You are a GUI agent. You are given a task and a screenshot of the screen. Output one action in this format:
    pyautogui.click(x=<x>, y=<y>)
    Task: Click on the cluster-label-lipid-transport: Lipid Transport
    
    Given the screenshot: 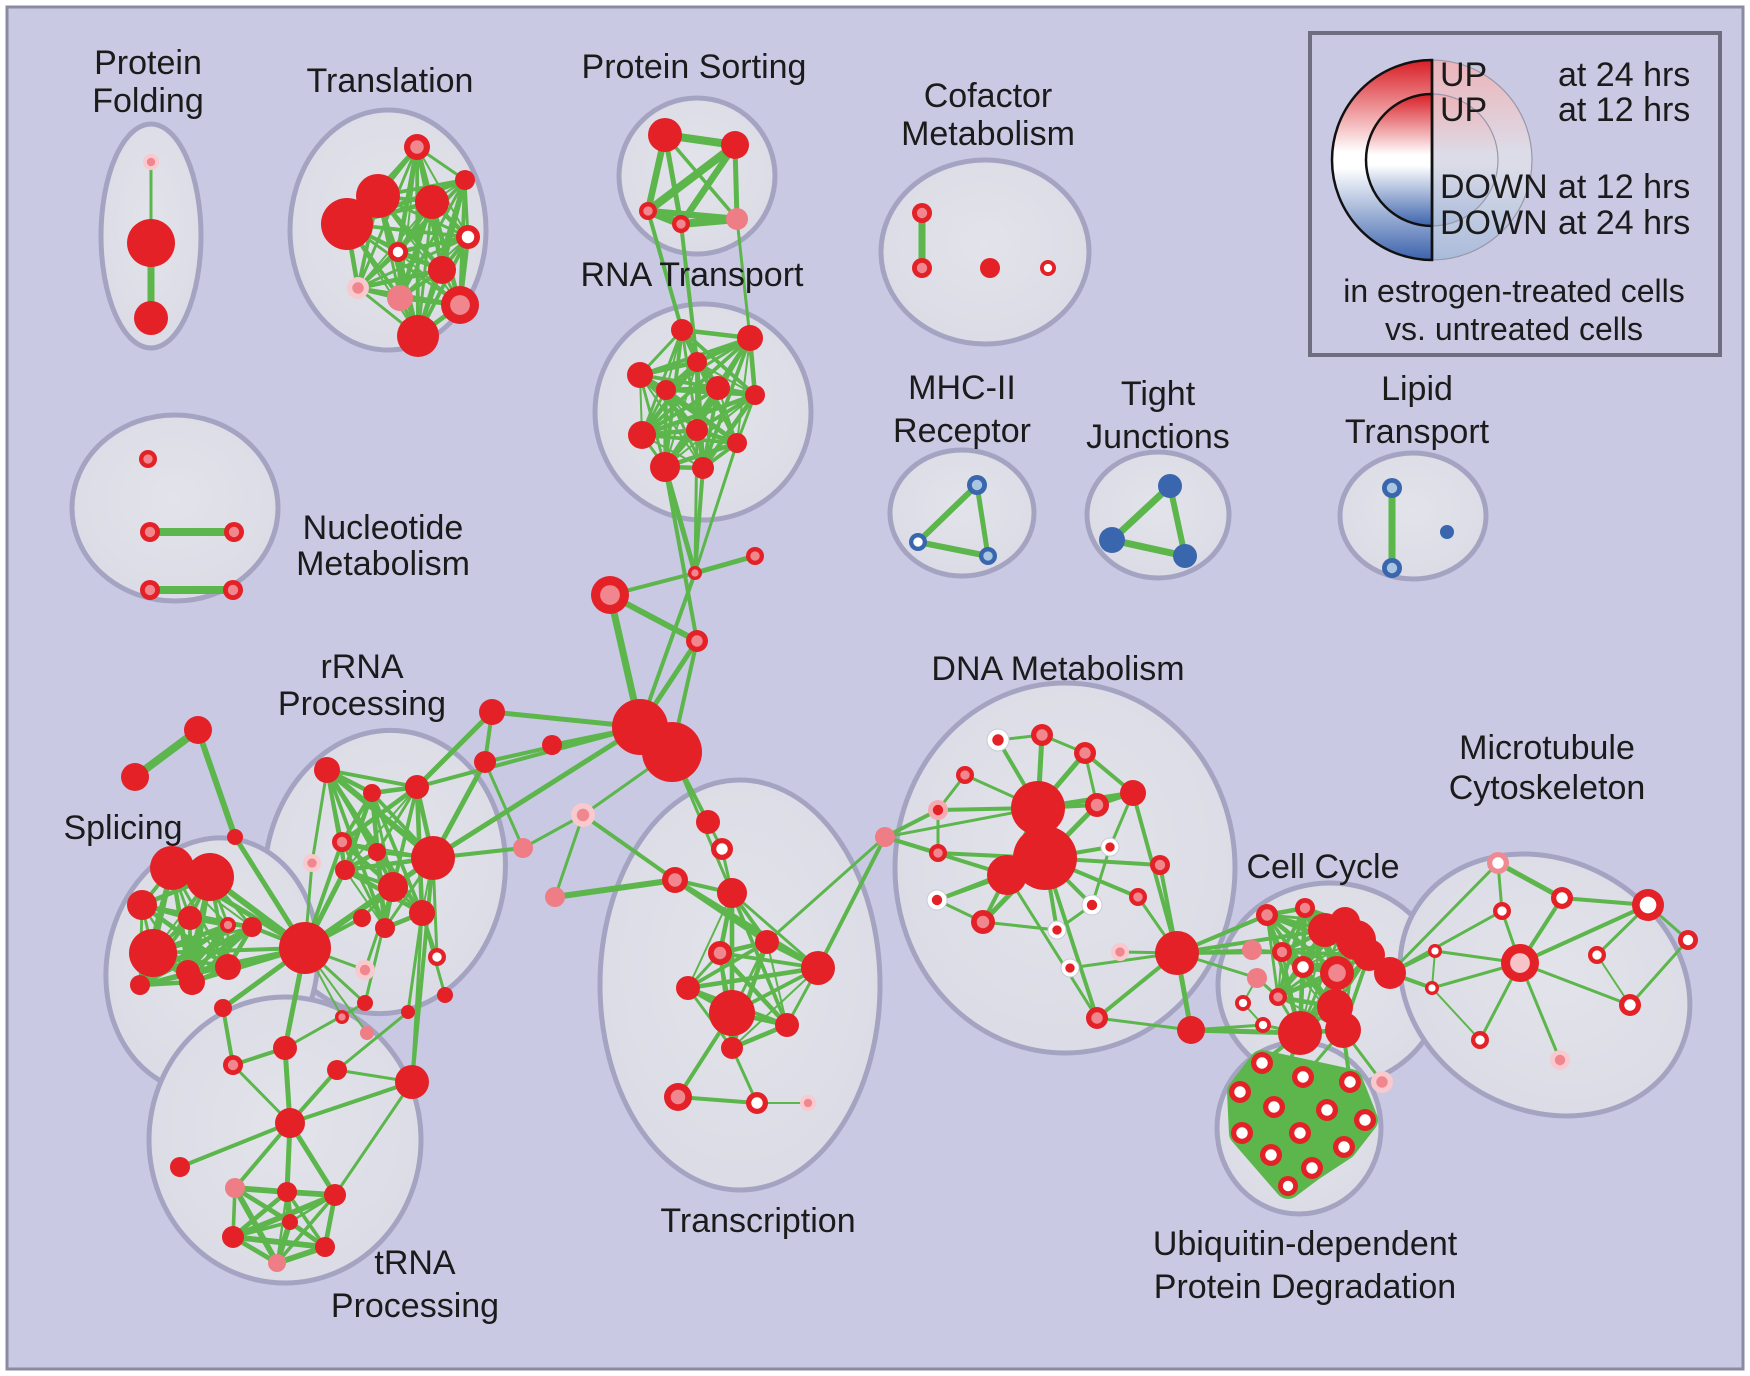 What is the action you would take?
    pyautogui.click(x=1417, y=410)
    